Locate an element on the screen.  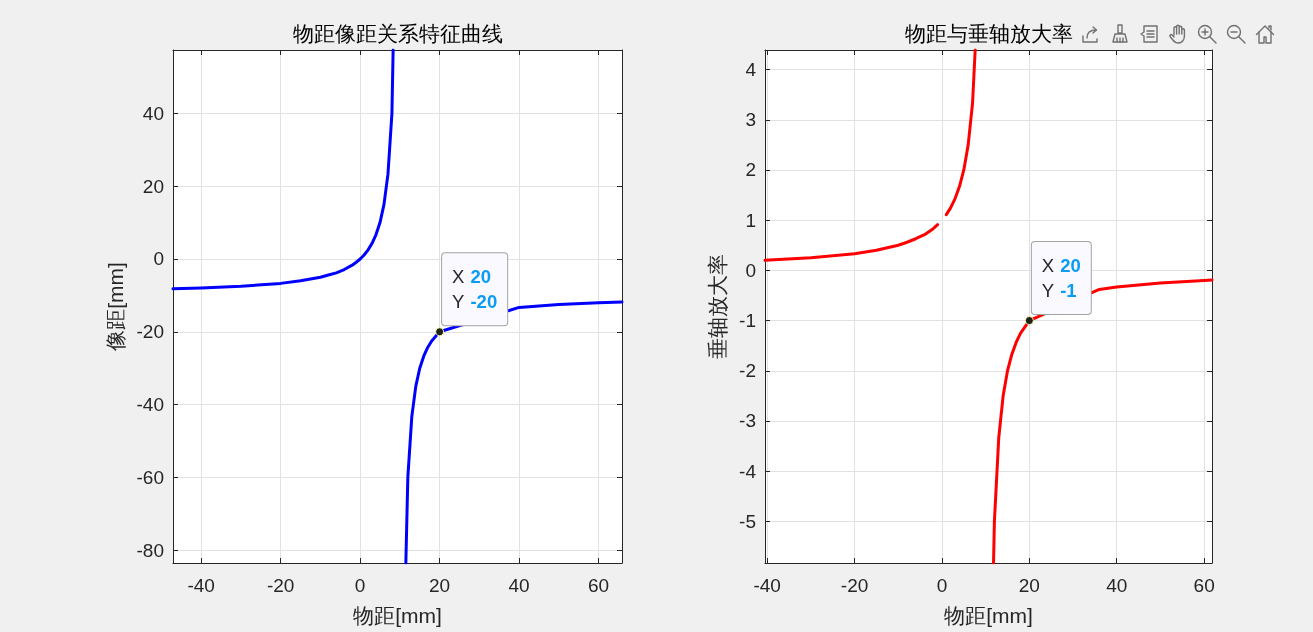
y-tick-label: 4 is located at coordinates (751, 70).